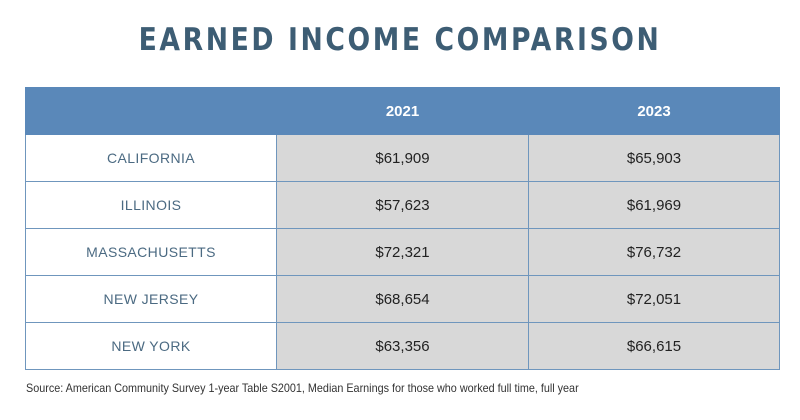 The image size is (800, 420). I want to click on value-cell-2021: $68,654, so click(402, 299).